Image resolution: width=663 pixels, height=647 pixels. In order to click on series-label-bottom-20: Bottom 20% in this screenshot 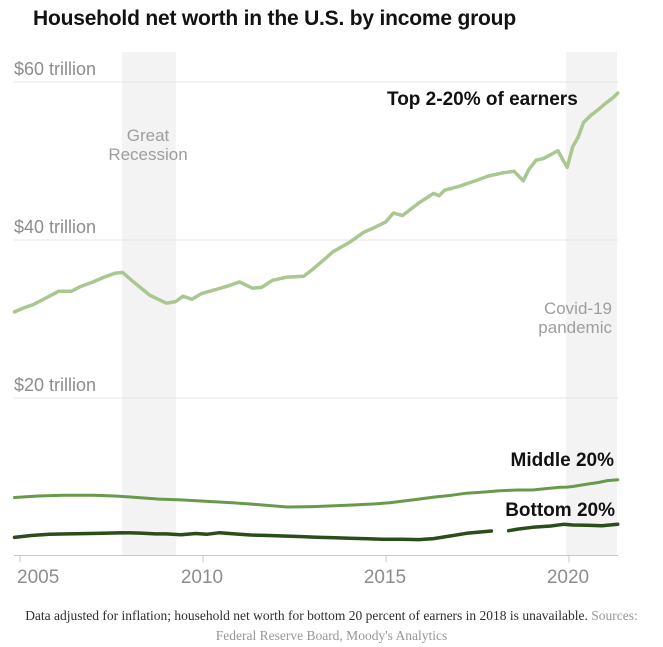, I will do `click(560, 510)`.